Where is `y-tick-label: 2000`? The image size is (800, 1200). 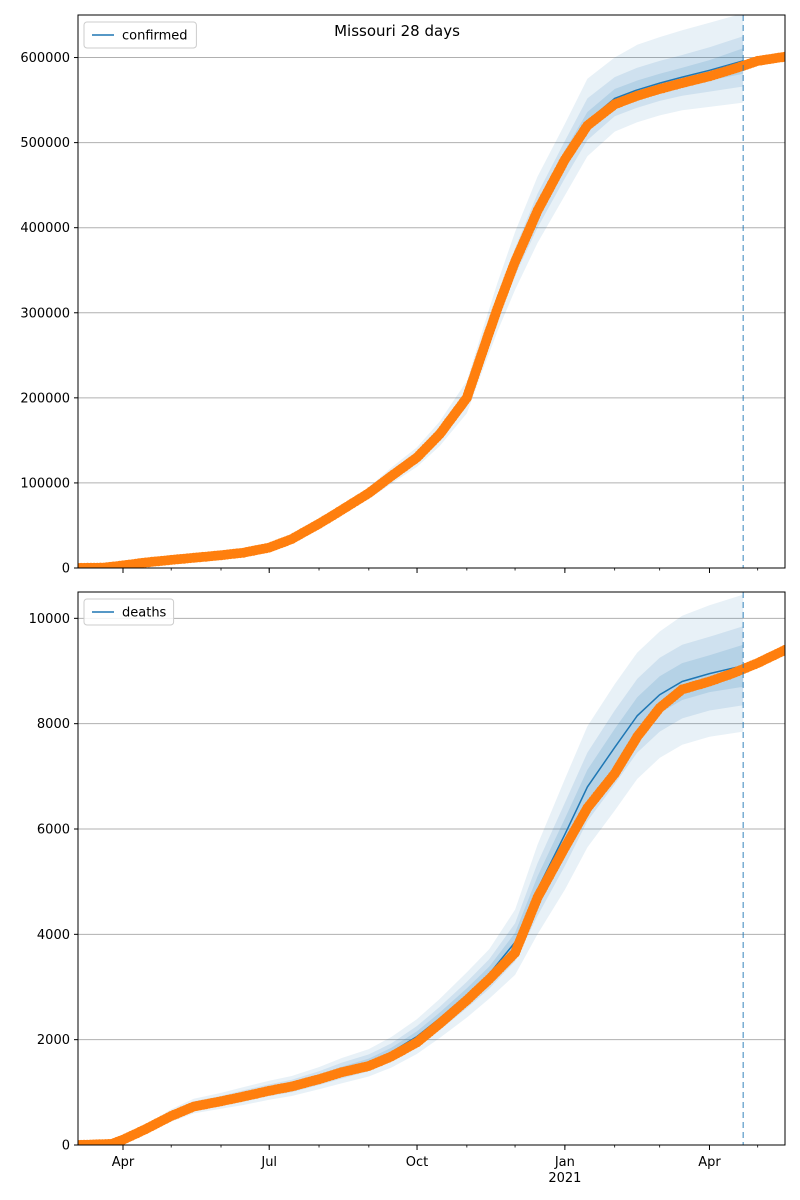 y-tick-label: 2000 is located at coordinates (53, 1040).